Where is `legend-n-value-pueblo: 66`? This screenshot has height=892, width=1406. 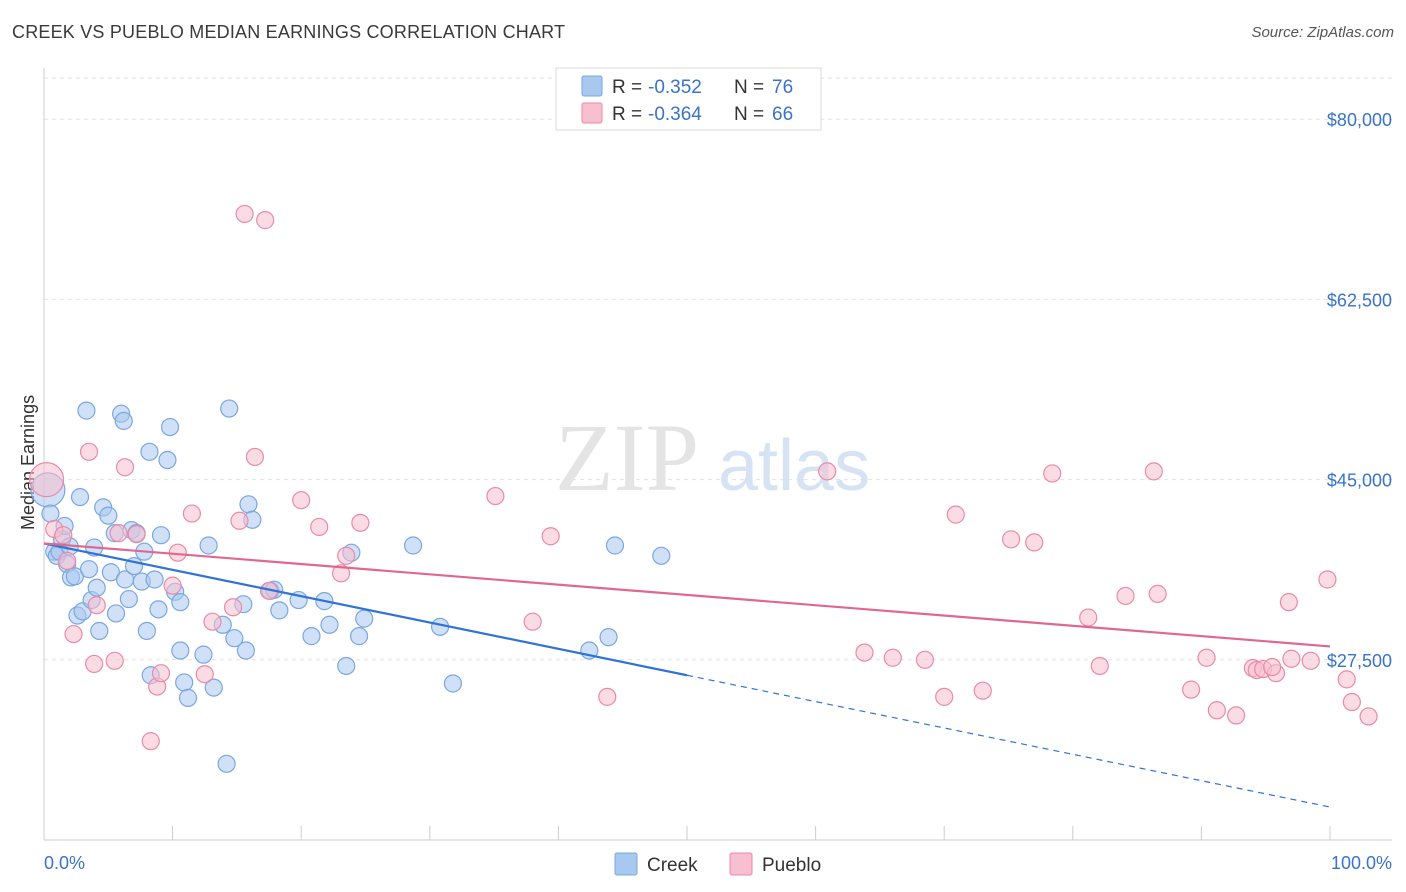 legend-n-value-pueblo: 66 is located at coordinates (782, 114).